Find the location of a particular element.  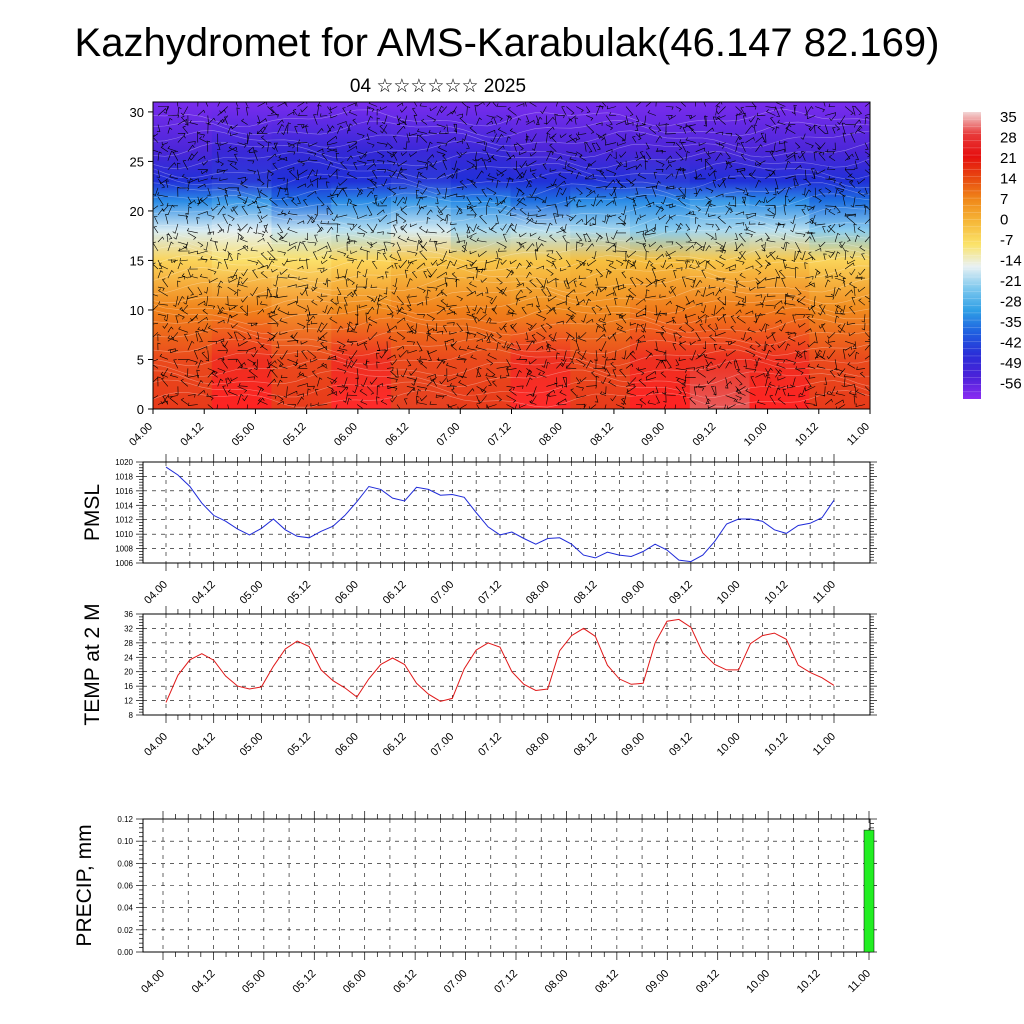

x-tick-label: 06.00 is located at coordinates (355, 982).